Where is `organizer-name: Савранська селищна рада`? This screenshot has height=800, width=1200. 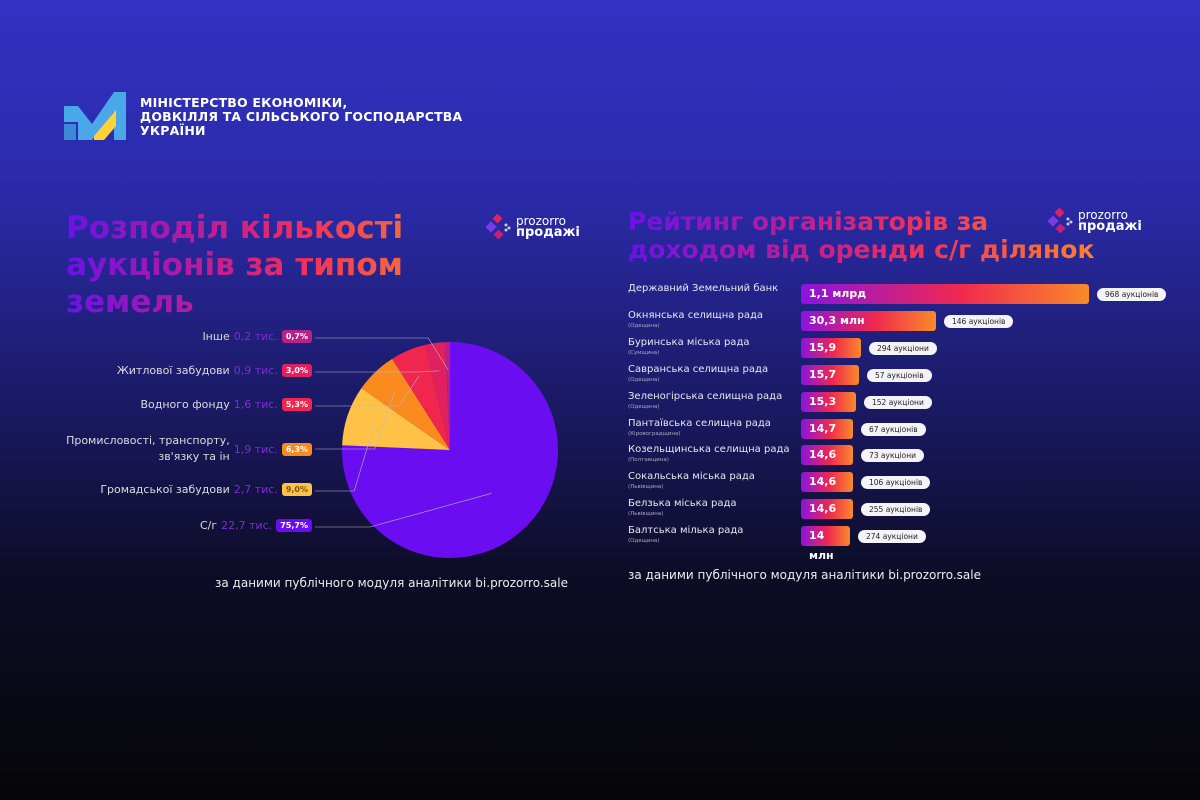
organizer-name: Савранська селищна рада is located at coordinates (698, 369).